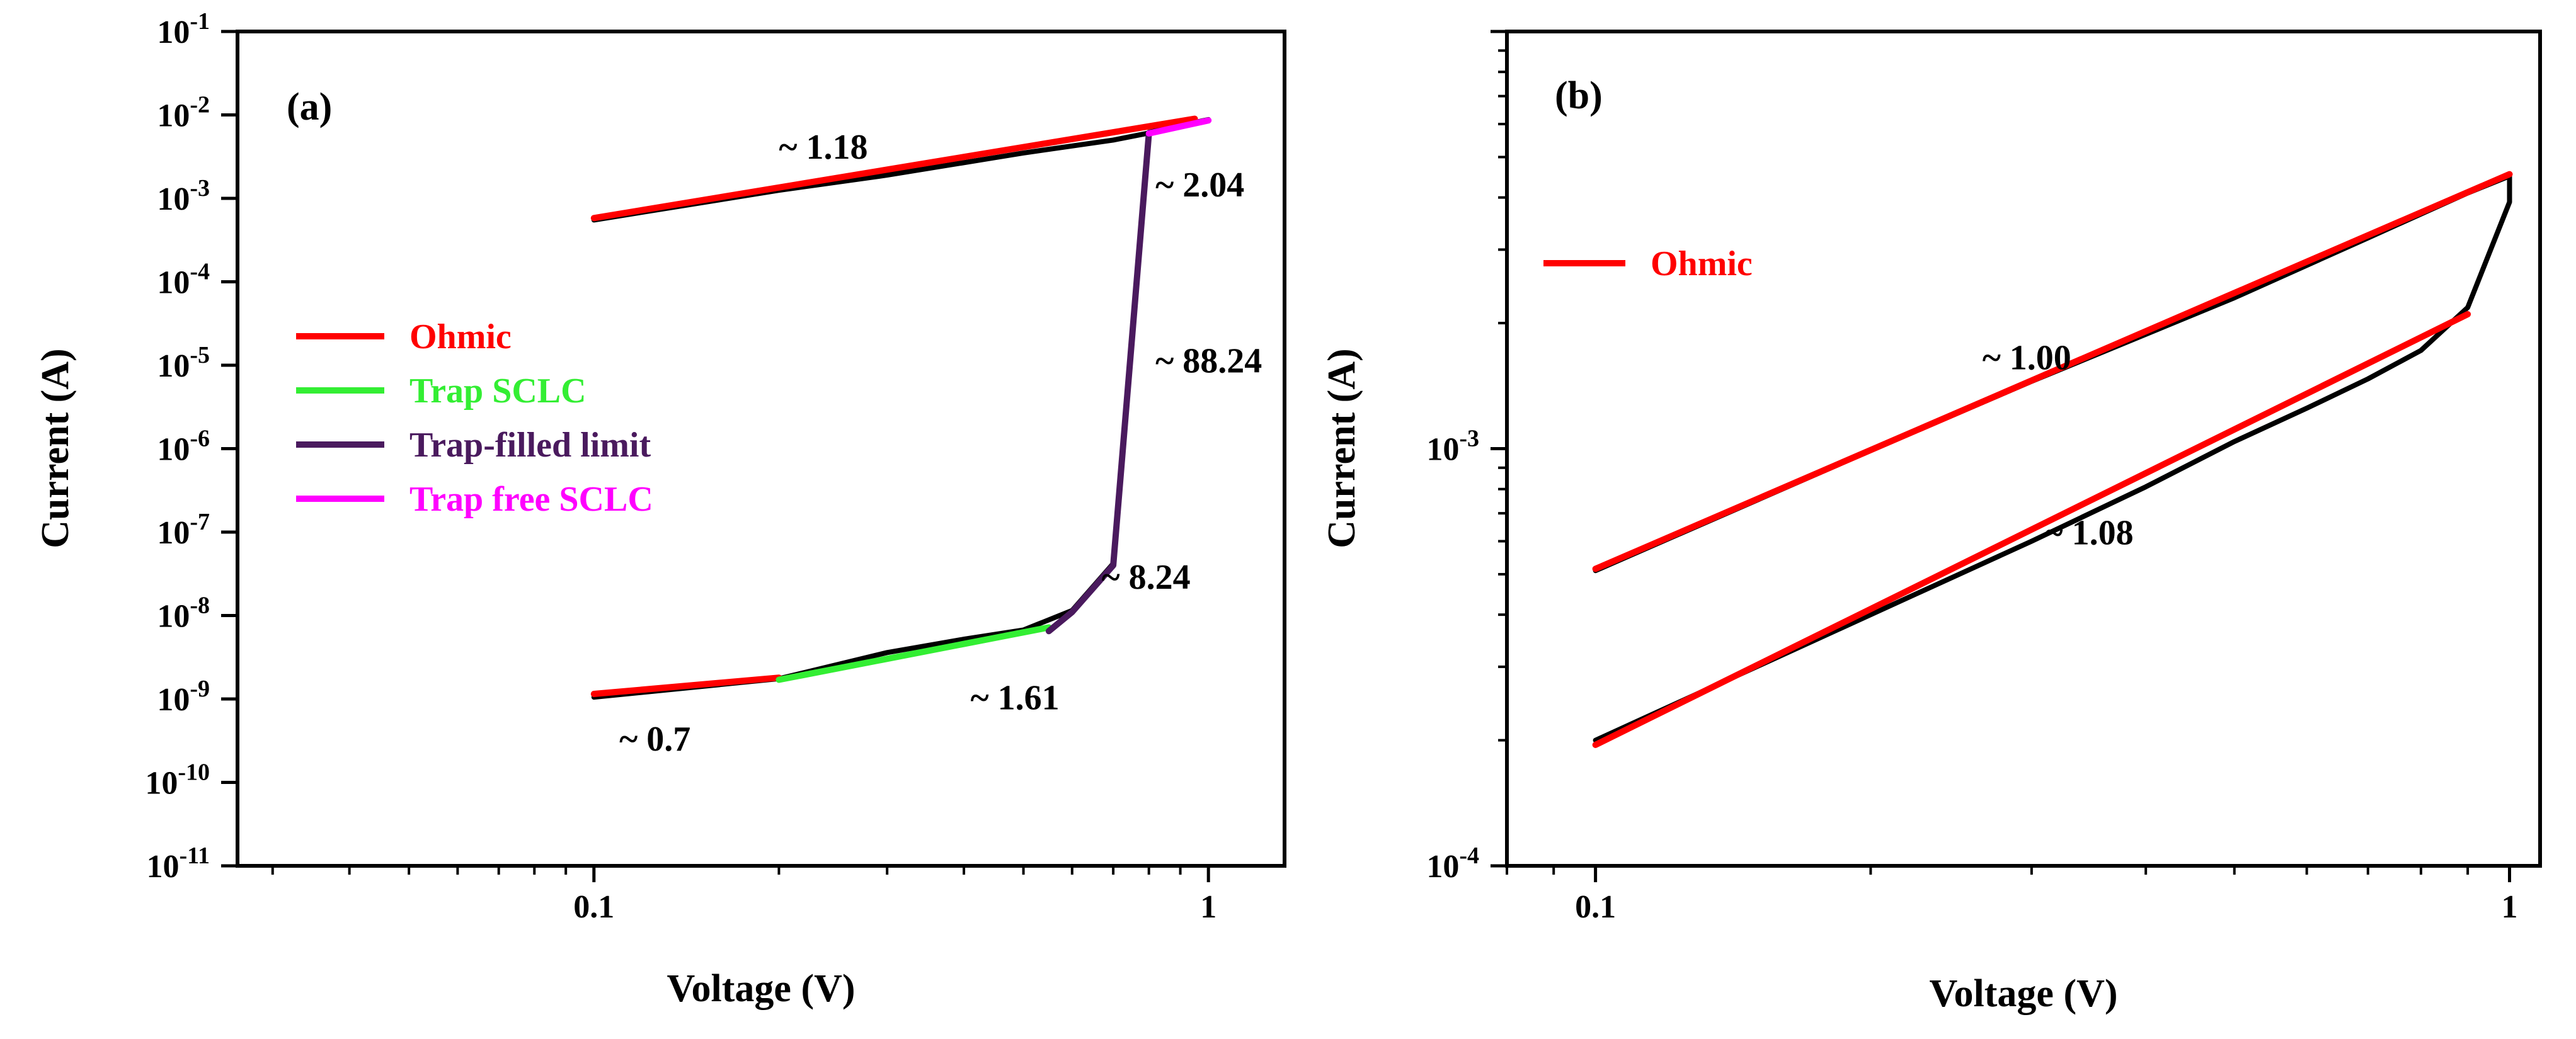  I want to click on y-tick-exponent: -2, so click(200, 105).